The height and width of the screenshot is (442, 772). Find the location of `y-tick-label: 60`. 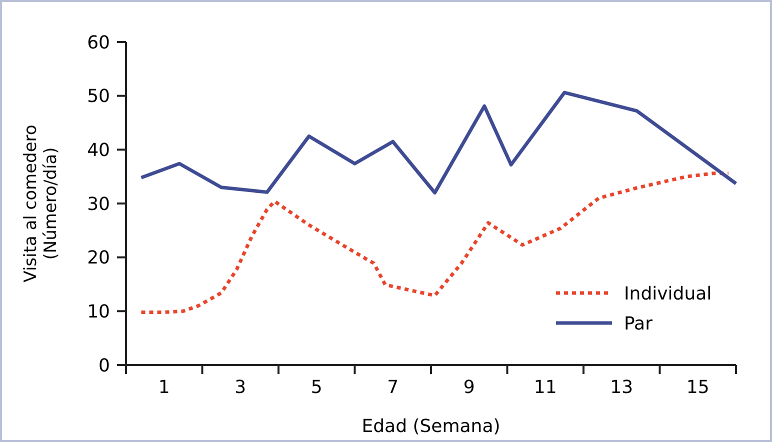

y-tick-label: 60 is located at coordinates (98, 43).